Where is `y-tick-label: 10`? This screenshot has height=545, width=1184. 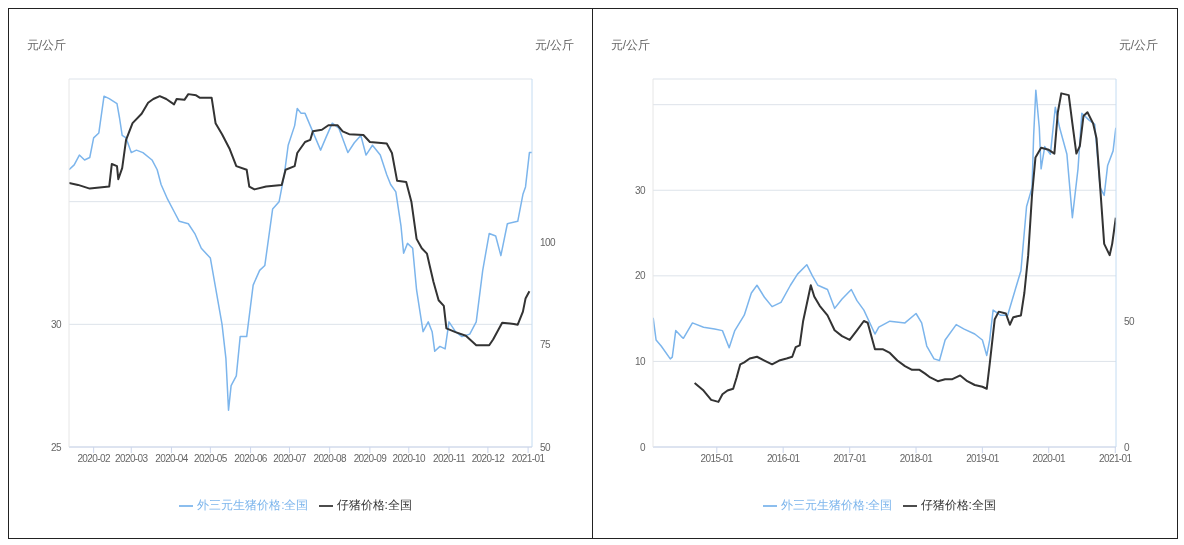 y-tick-label: 10 is located at coordinates (641, 361).